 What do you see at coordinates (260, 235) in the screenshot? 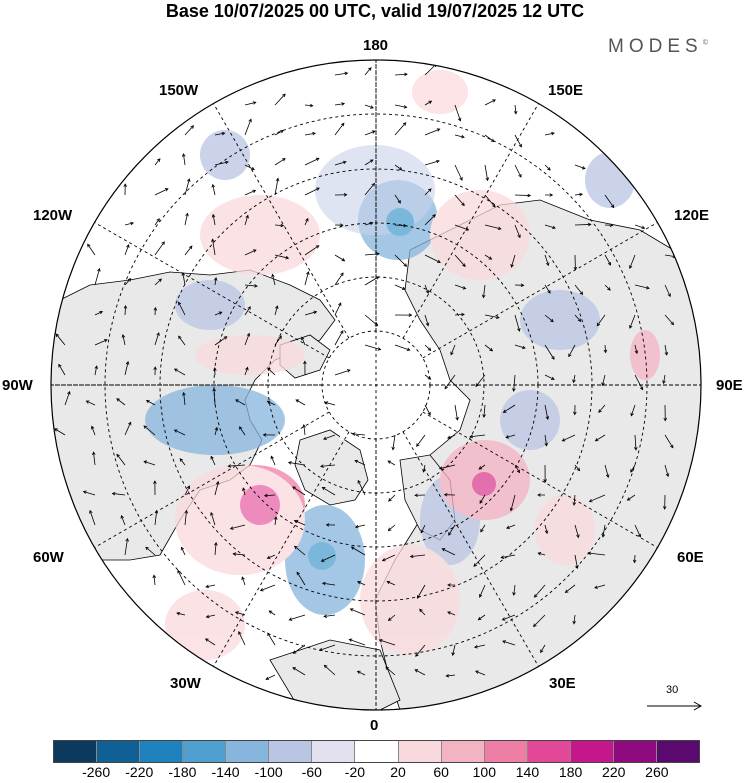
I see `anomaly-pos-alaska` at bounding box center [260, 235].